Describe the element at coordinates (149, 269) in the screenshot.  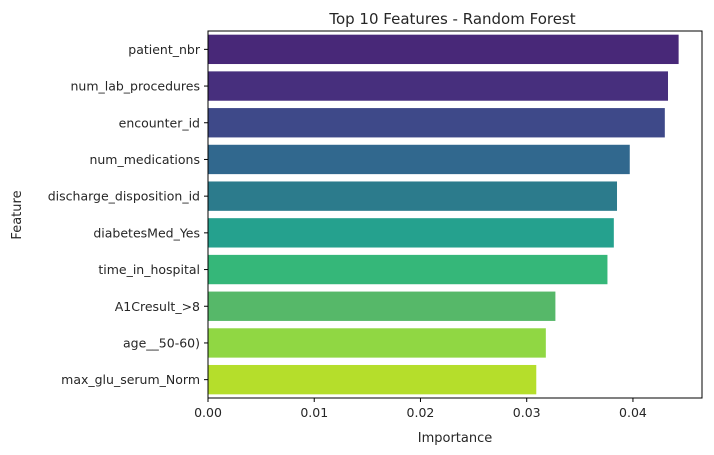
I see `y-tick-label: time_in_hospital` at that location.